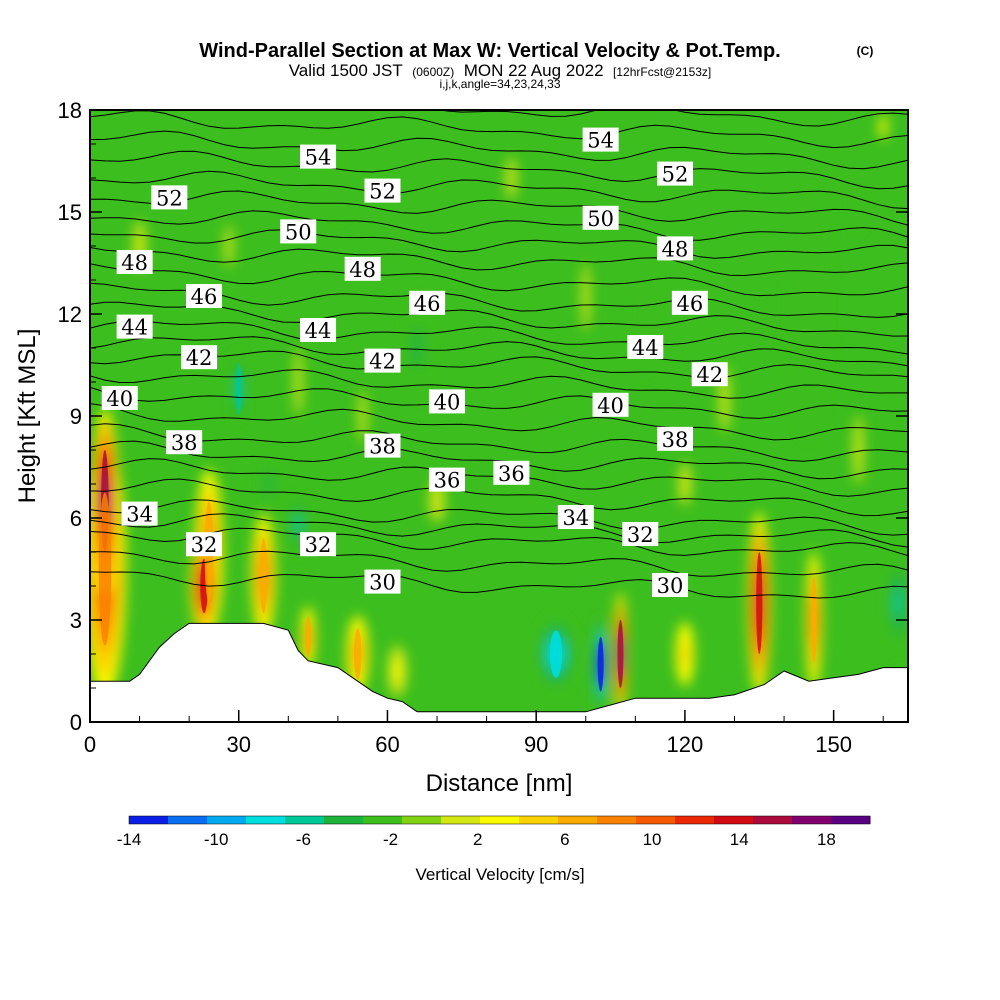 Image resolution: width=1000 pixels, height=1000 pixels. Describe the element at coordinates (76, 722) in the screenshot. I see `y-tick-label: 0` at that location.